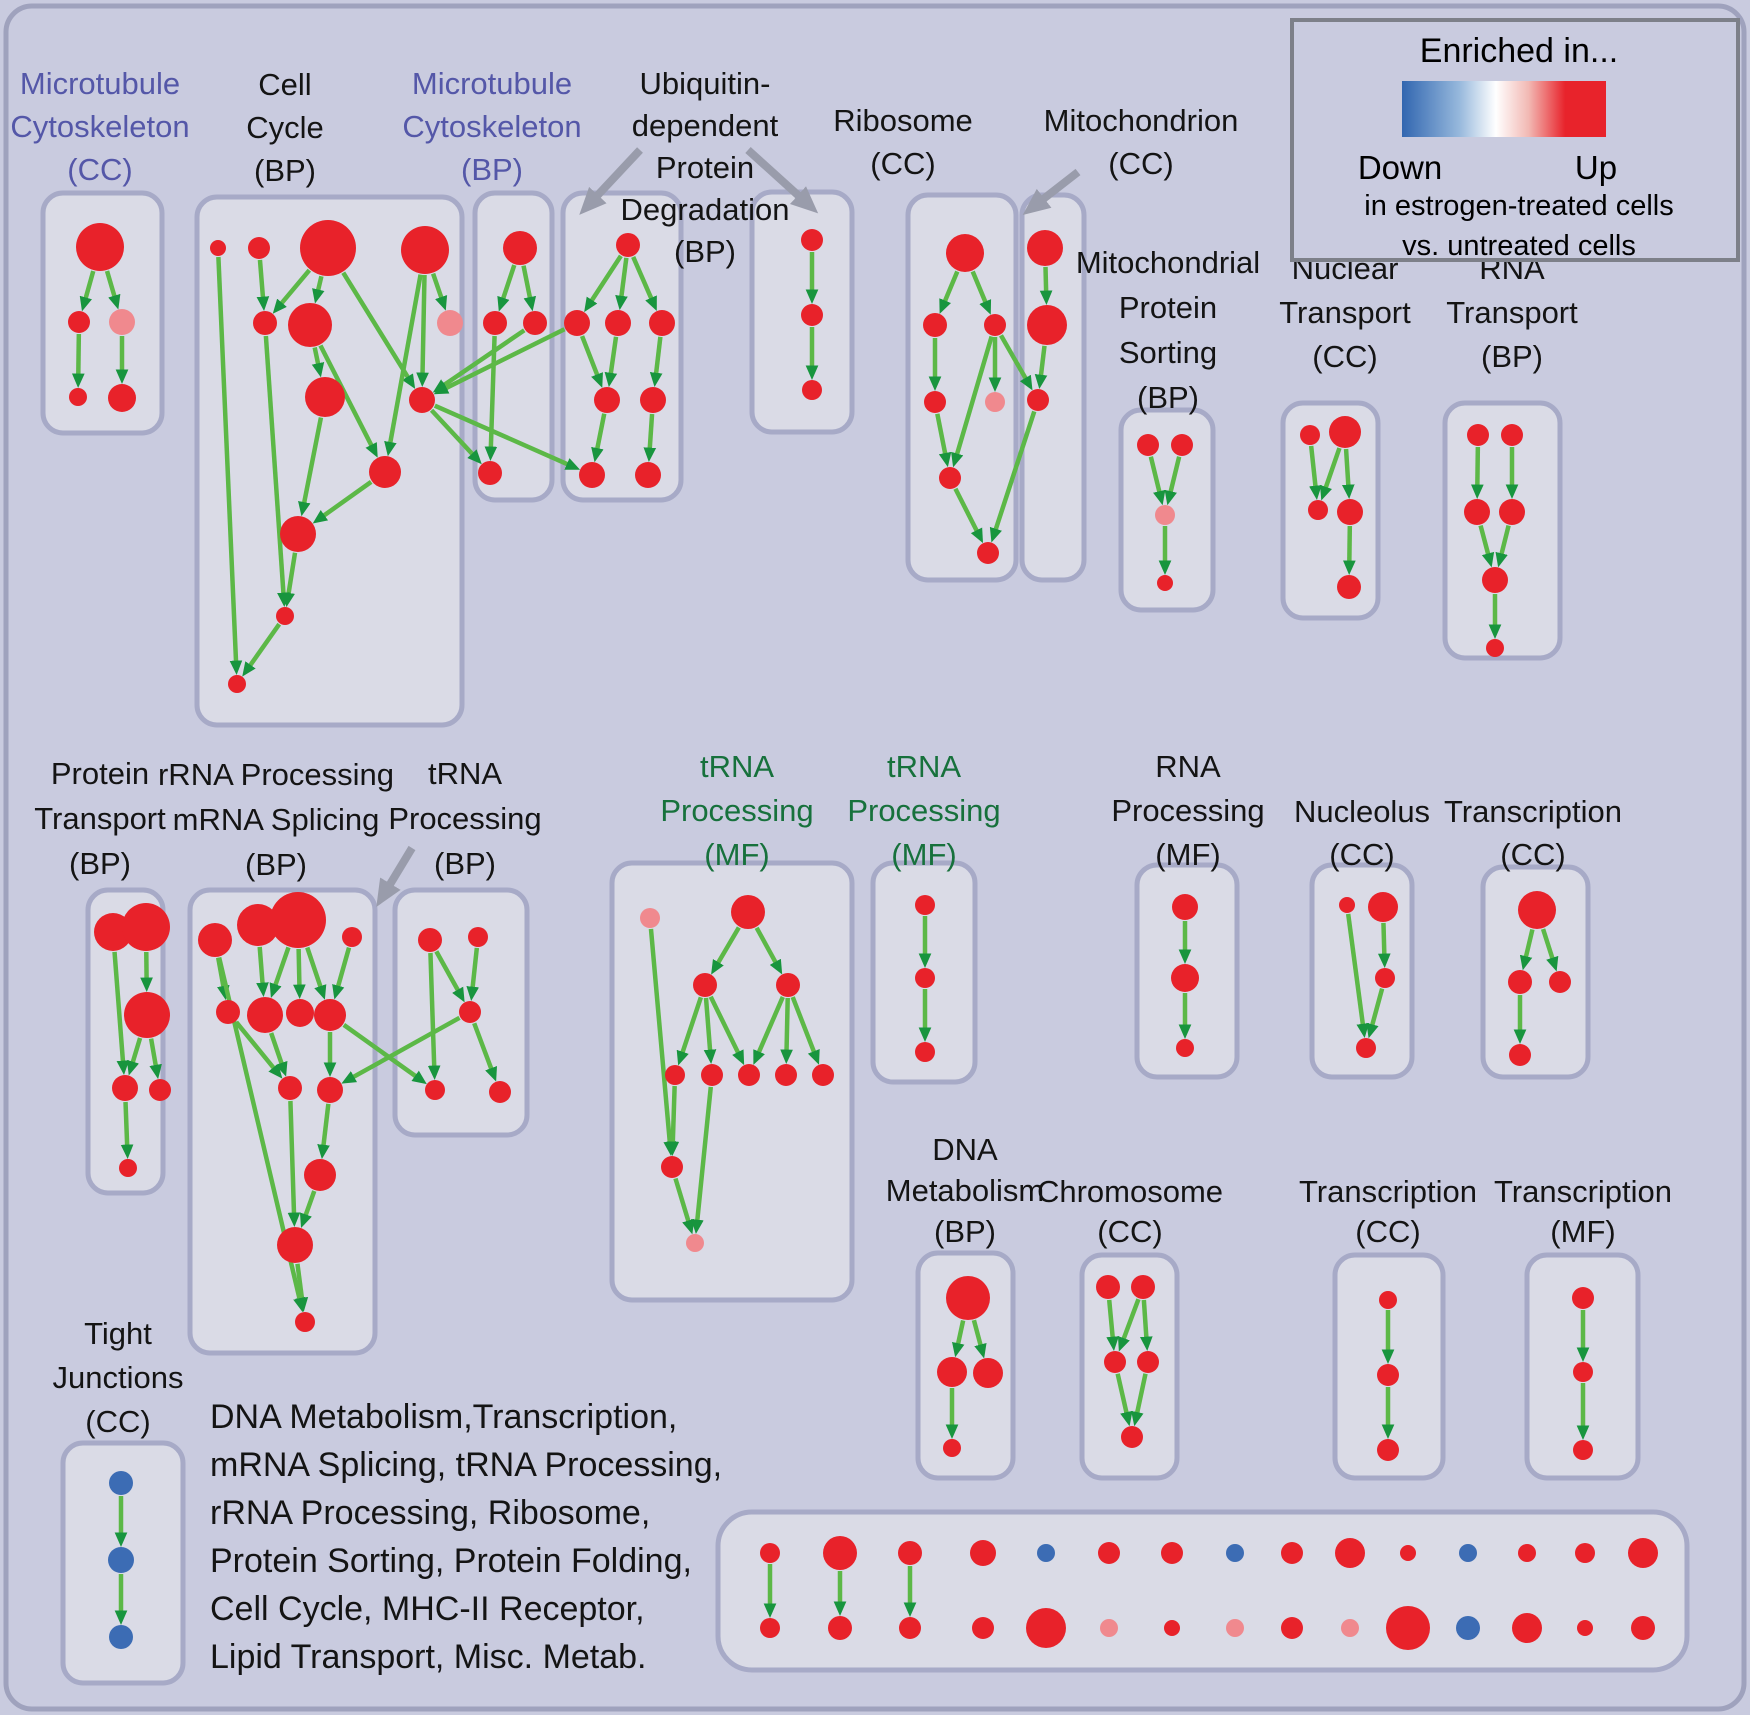 This screenshot has width=1750, height=1715. I want to click on cluster-label-ribosome: Ribosome (CC), so click(903, 142).